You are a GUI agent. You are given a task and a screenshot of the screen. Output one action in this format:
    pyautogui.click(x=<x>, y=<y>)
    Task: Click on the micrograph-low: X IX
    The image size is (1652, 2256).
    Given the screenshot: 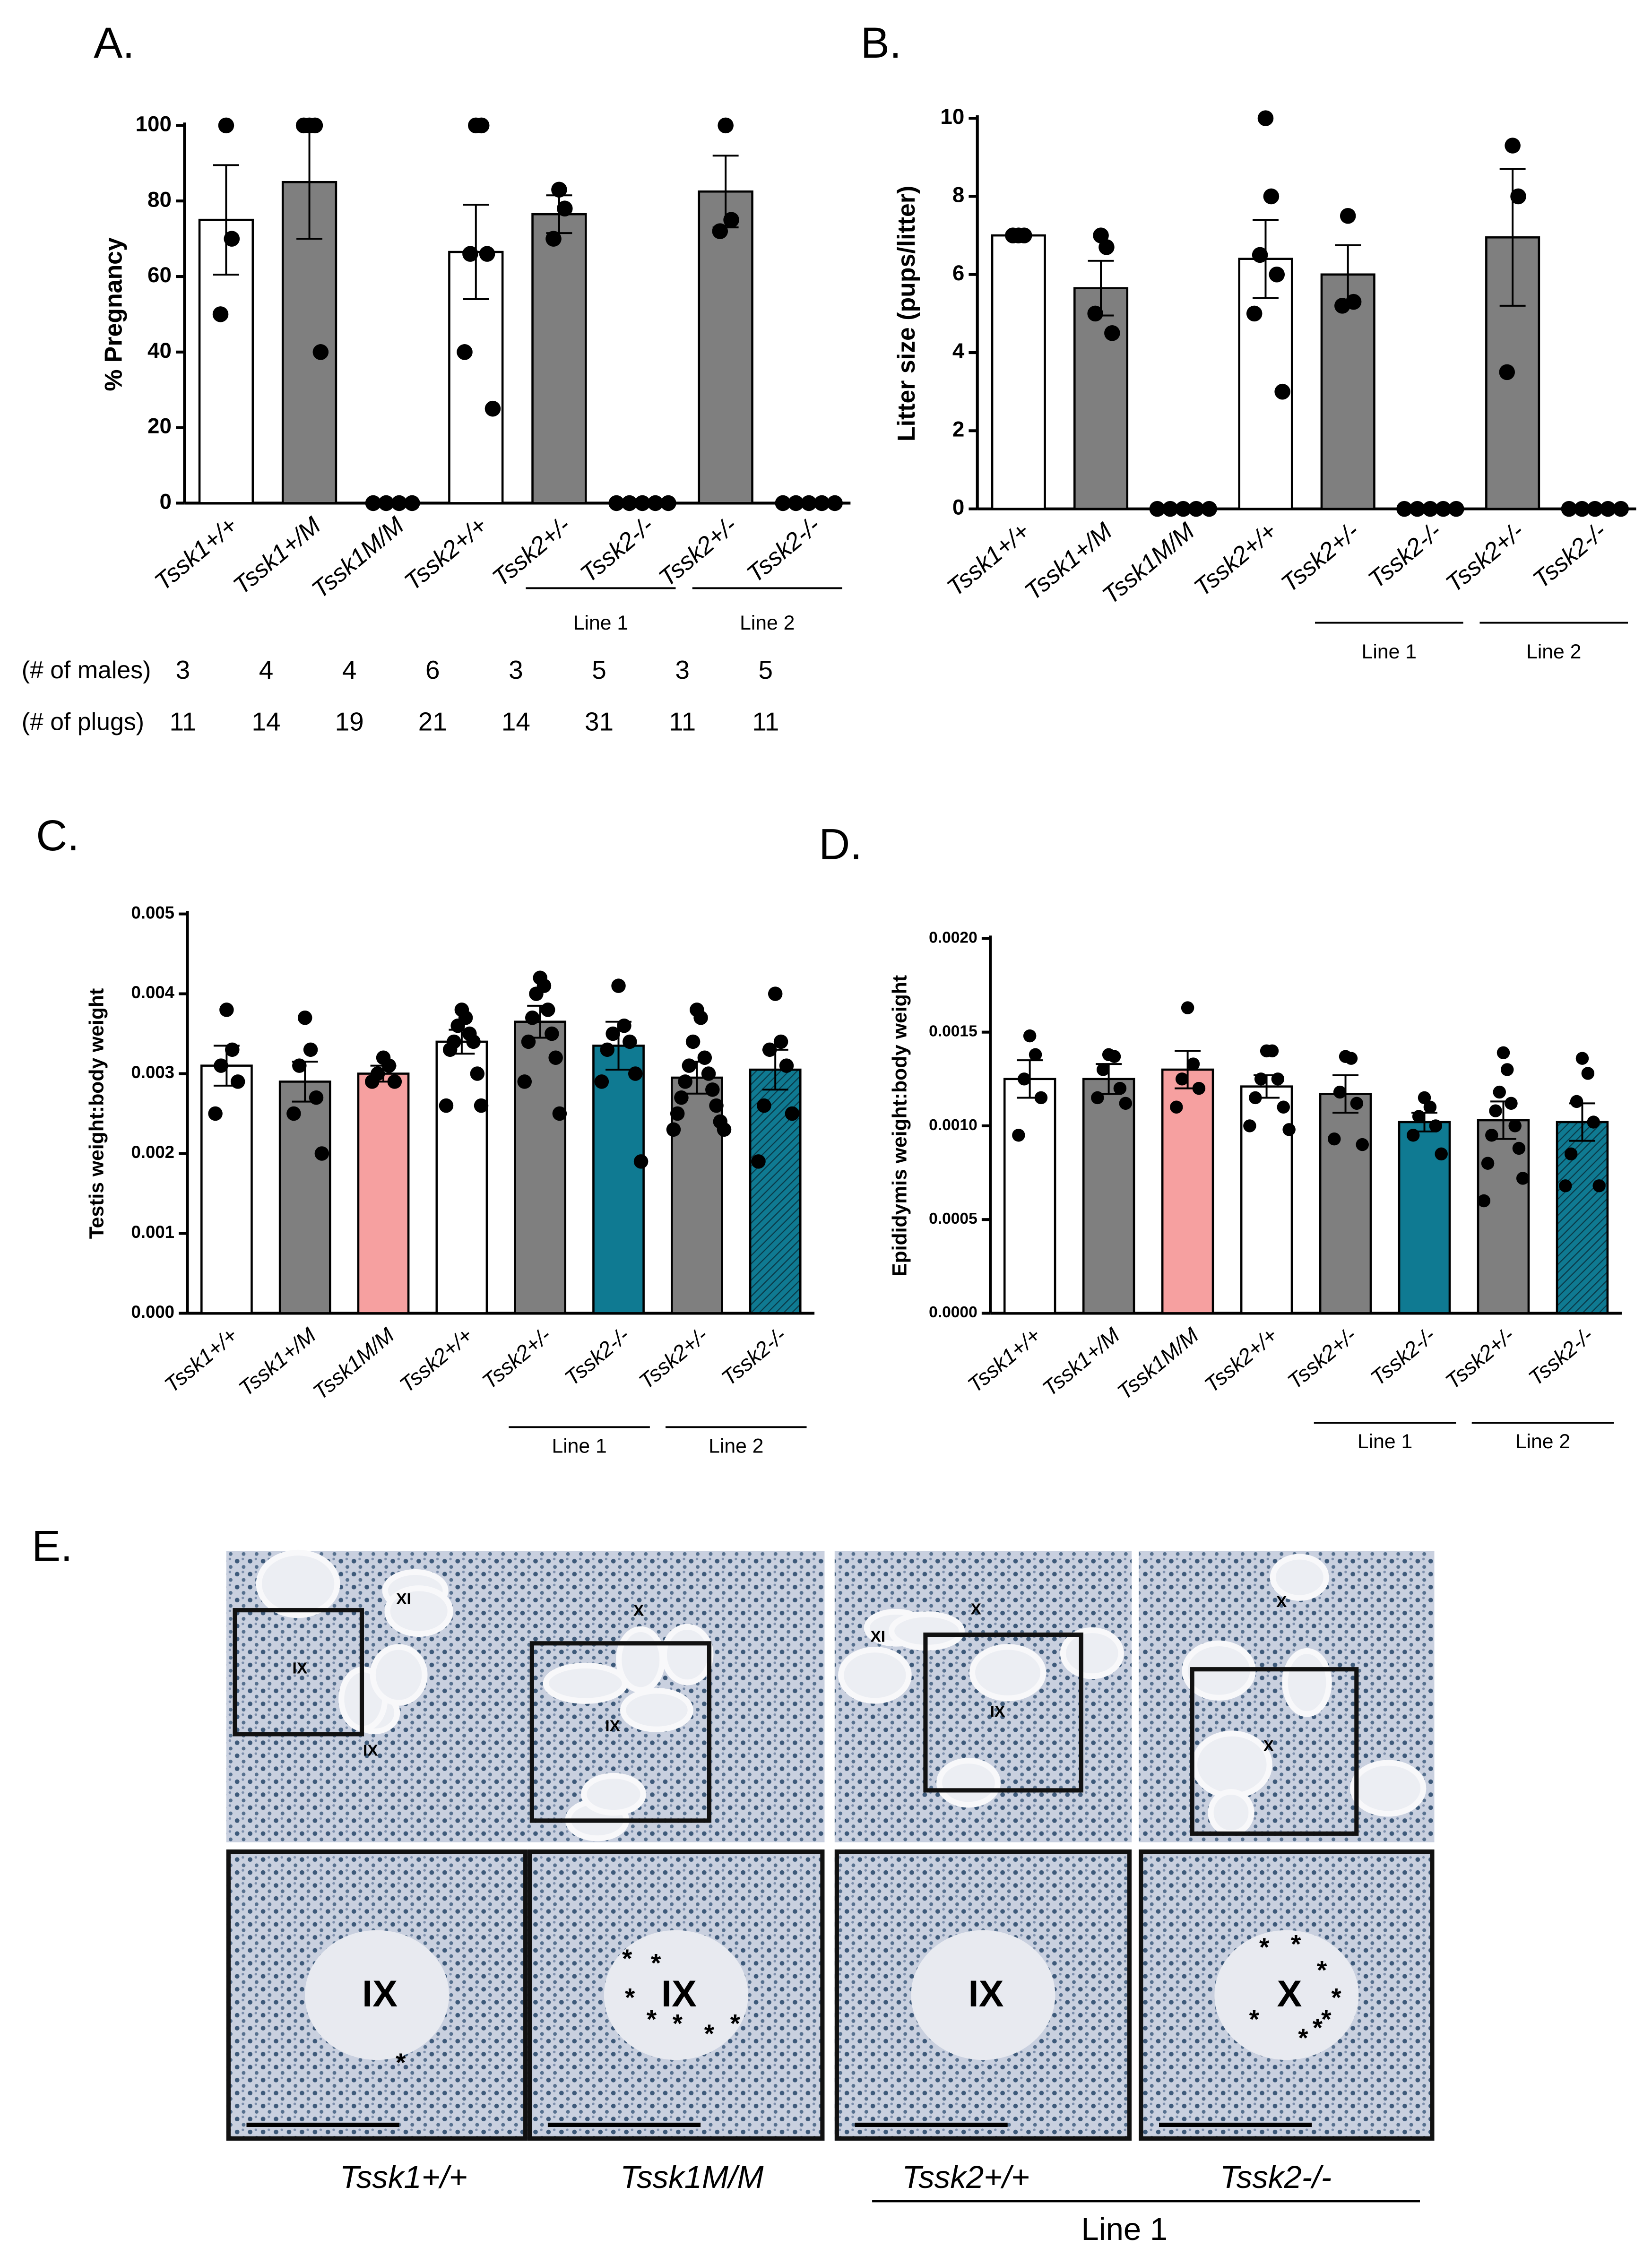 What is the action you would take?
    pyautogui.click(x=676, y=1697)
    